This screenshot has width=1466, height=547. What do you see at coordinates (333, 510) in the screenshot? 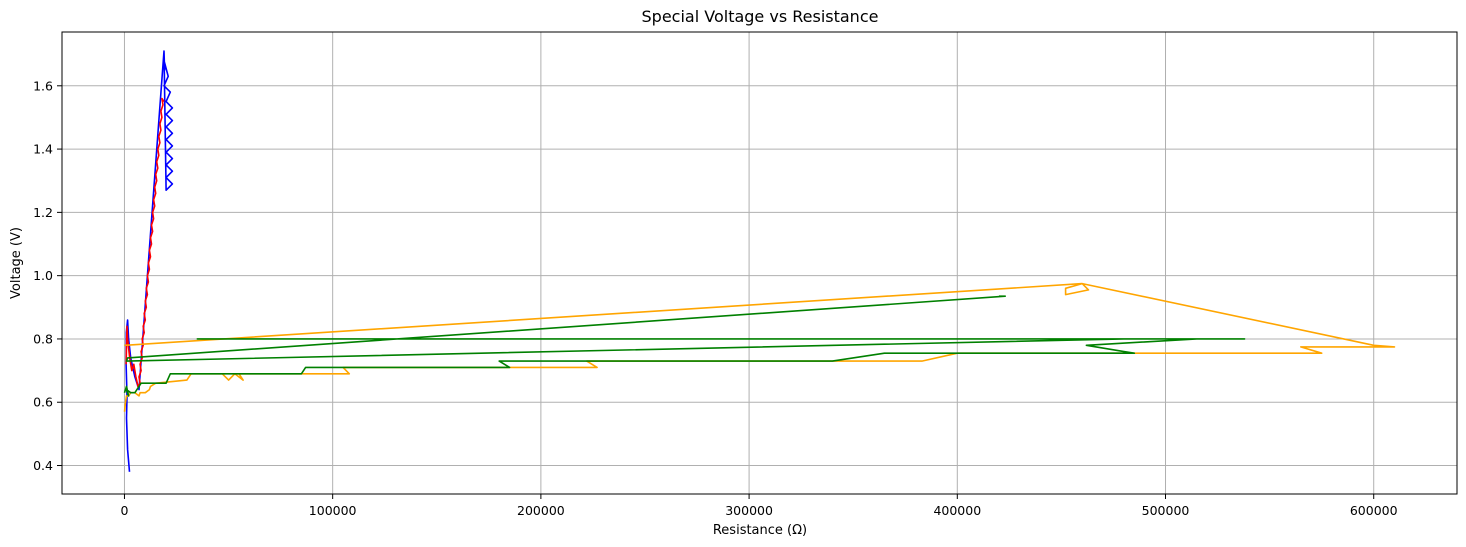
I see `x-tick-label: 100000` at bounding box center [333, 510].